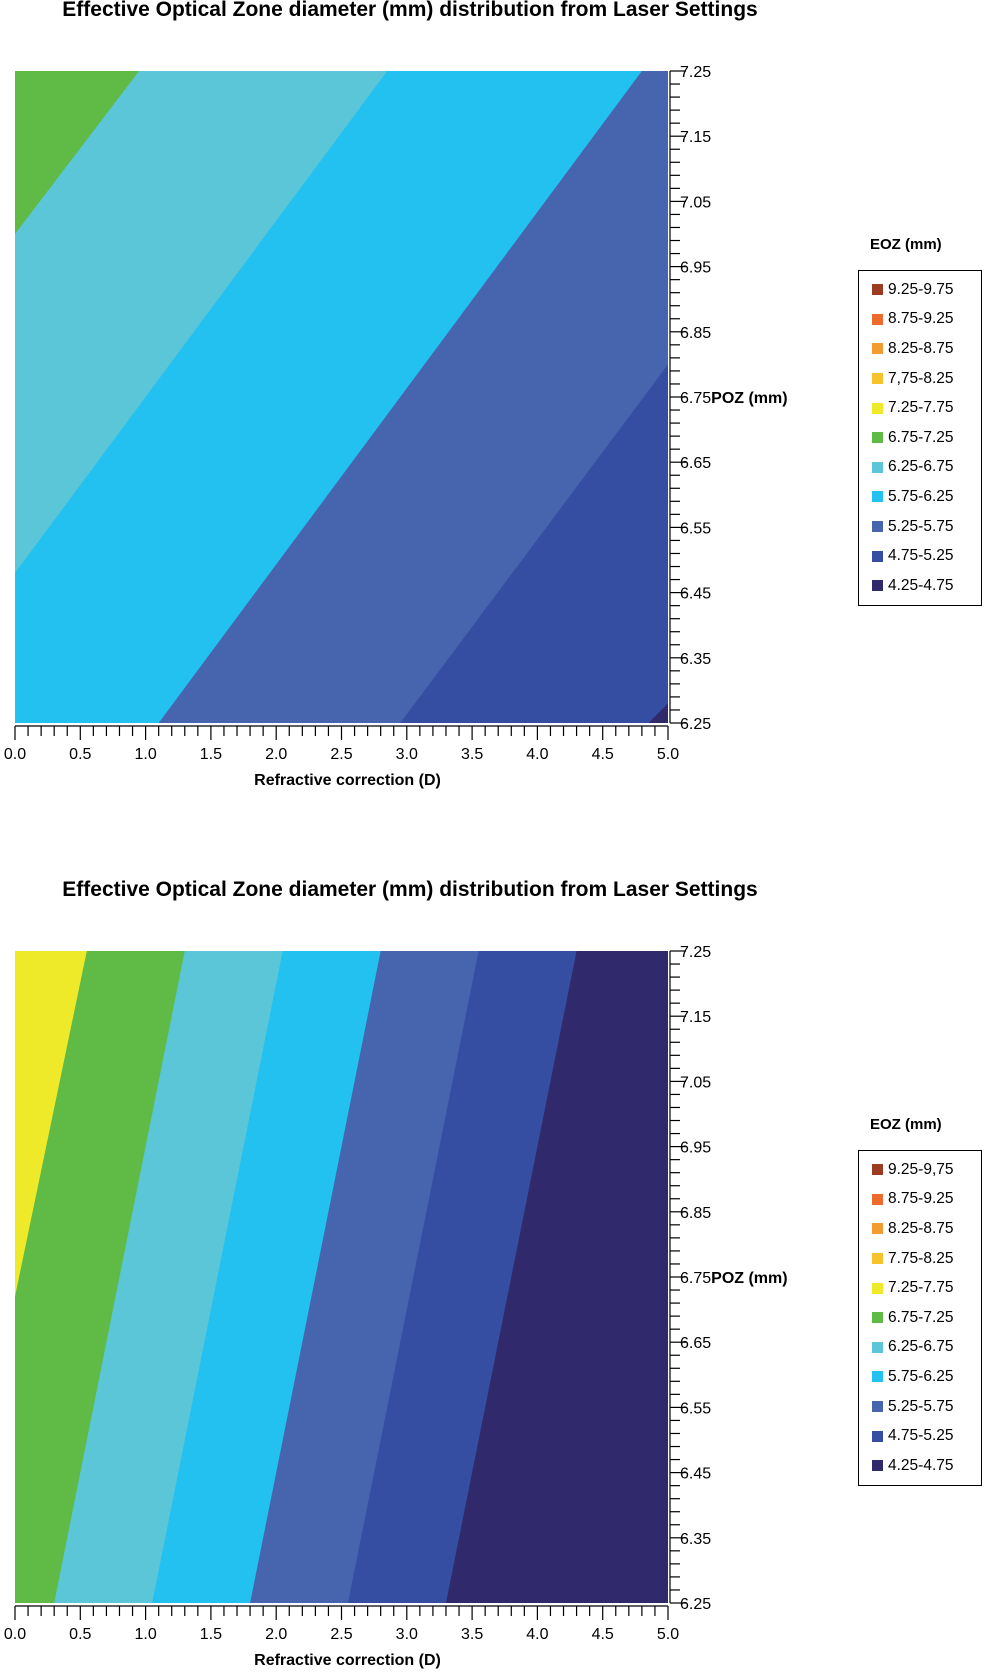 Image resolution: width=987 pixels, height=1680 pixels. Describe the element at coordinates (695, 202) in the screenshot. I see `y-tick-label: 7.05` at that location.